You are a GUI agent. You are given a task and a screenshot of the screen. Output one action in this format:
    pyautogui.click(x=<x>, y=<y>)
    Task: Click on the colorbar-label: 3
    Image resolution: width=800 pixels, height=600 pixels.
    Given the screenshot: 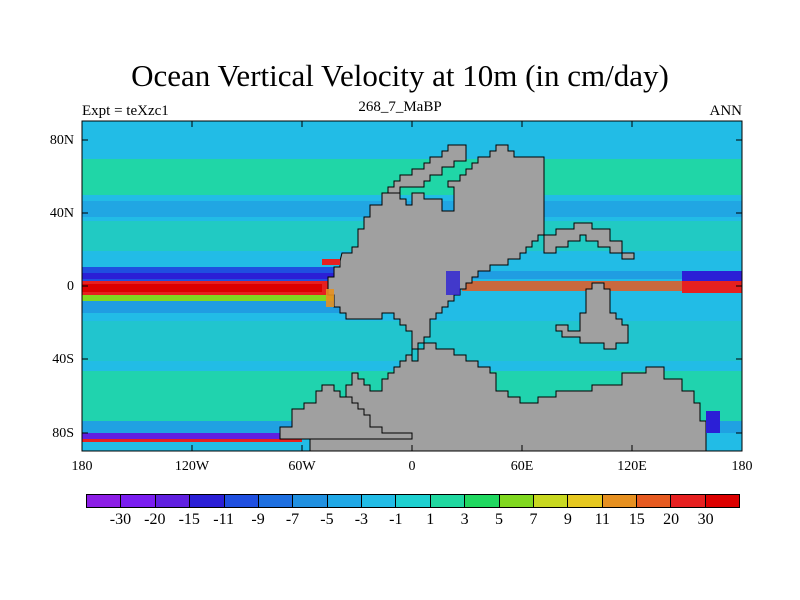 What is the action you would take?
    pyautogui.click(x=464, y=519)
    